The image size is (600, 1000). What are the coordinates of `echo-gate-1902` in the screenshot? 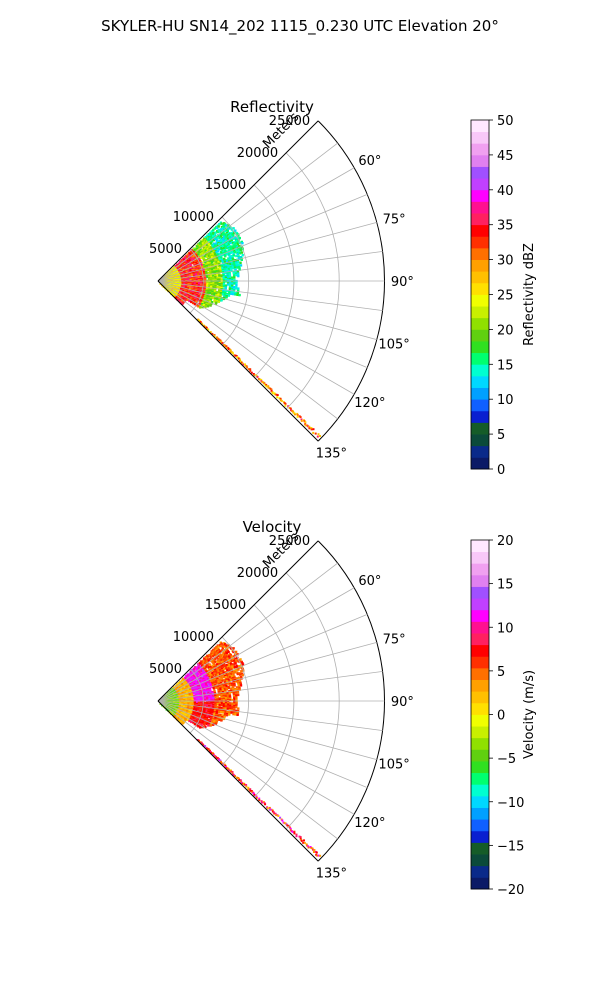 It's located at (203, 714).